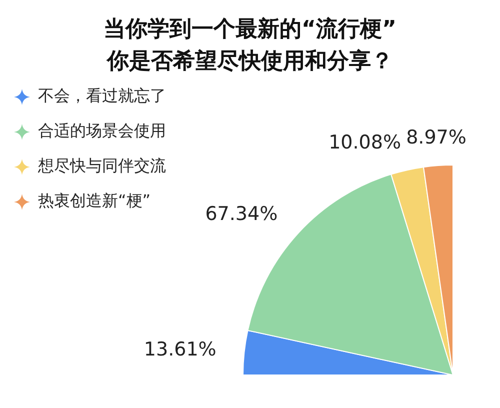 This screenshot has height=408, width=500. What do you see at coordinates (250, 46) in the screenshot?
I see `chart-title: 当你学到一个最新的“流行梗” 你是否希望尽快使用和分享？` at bounding box center [250, 46].